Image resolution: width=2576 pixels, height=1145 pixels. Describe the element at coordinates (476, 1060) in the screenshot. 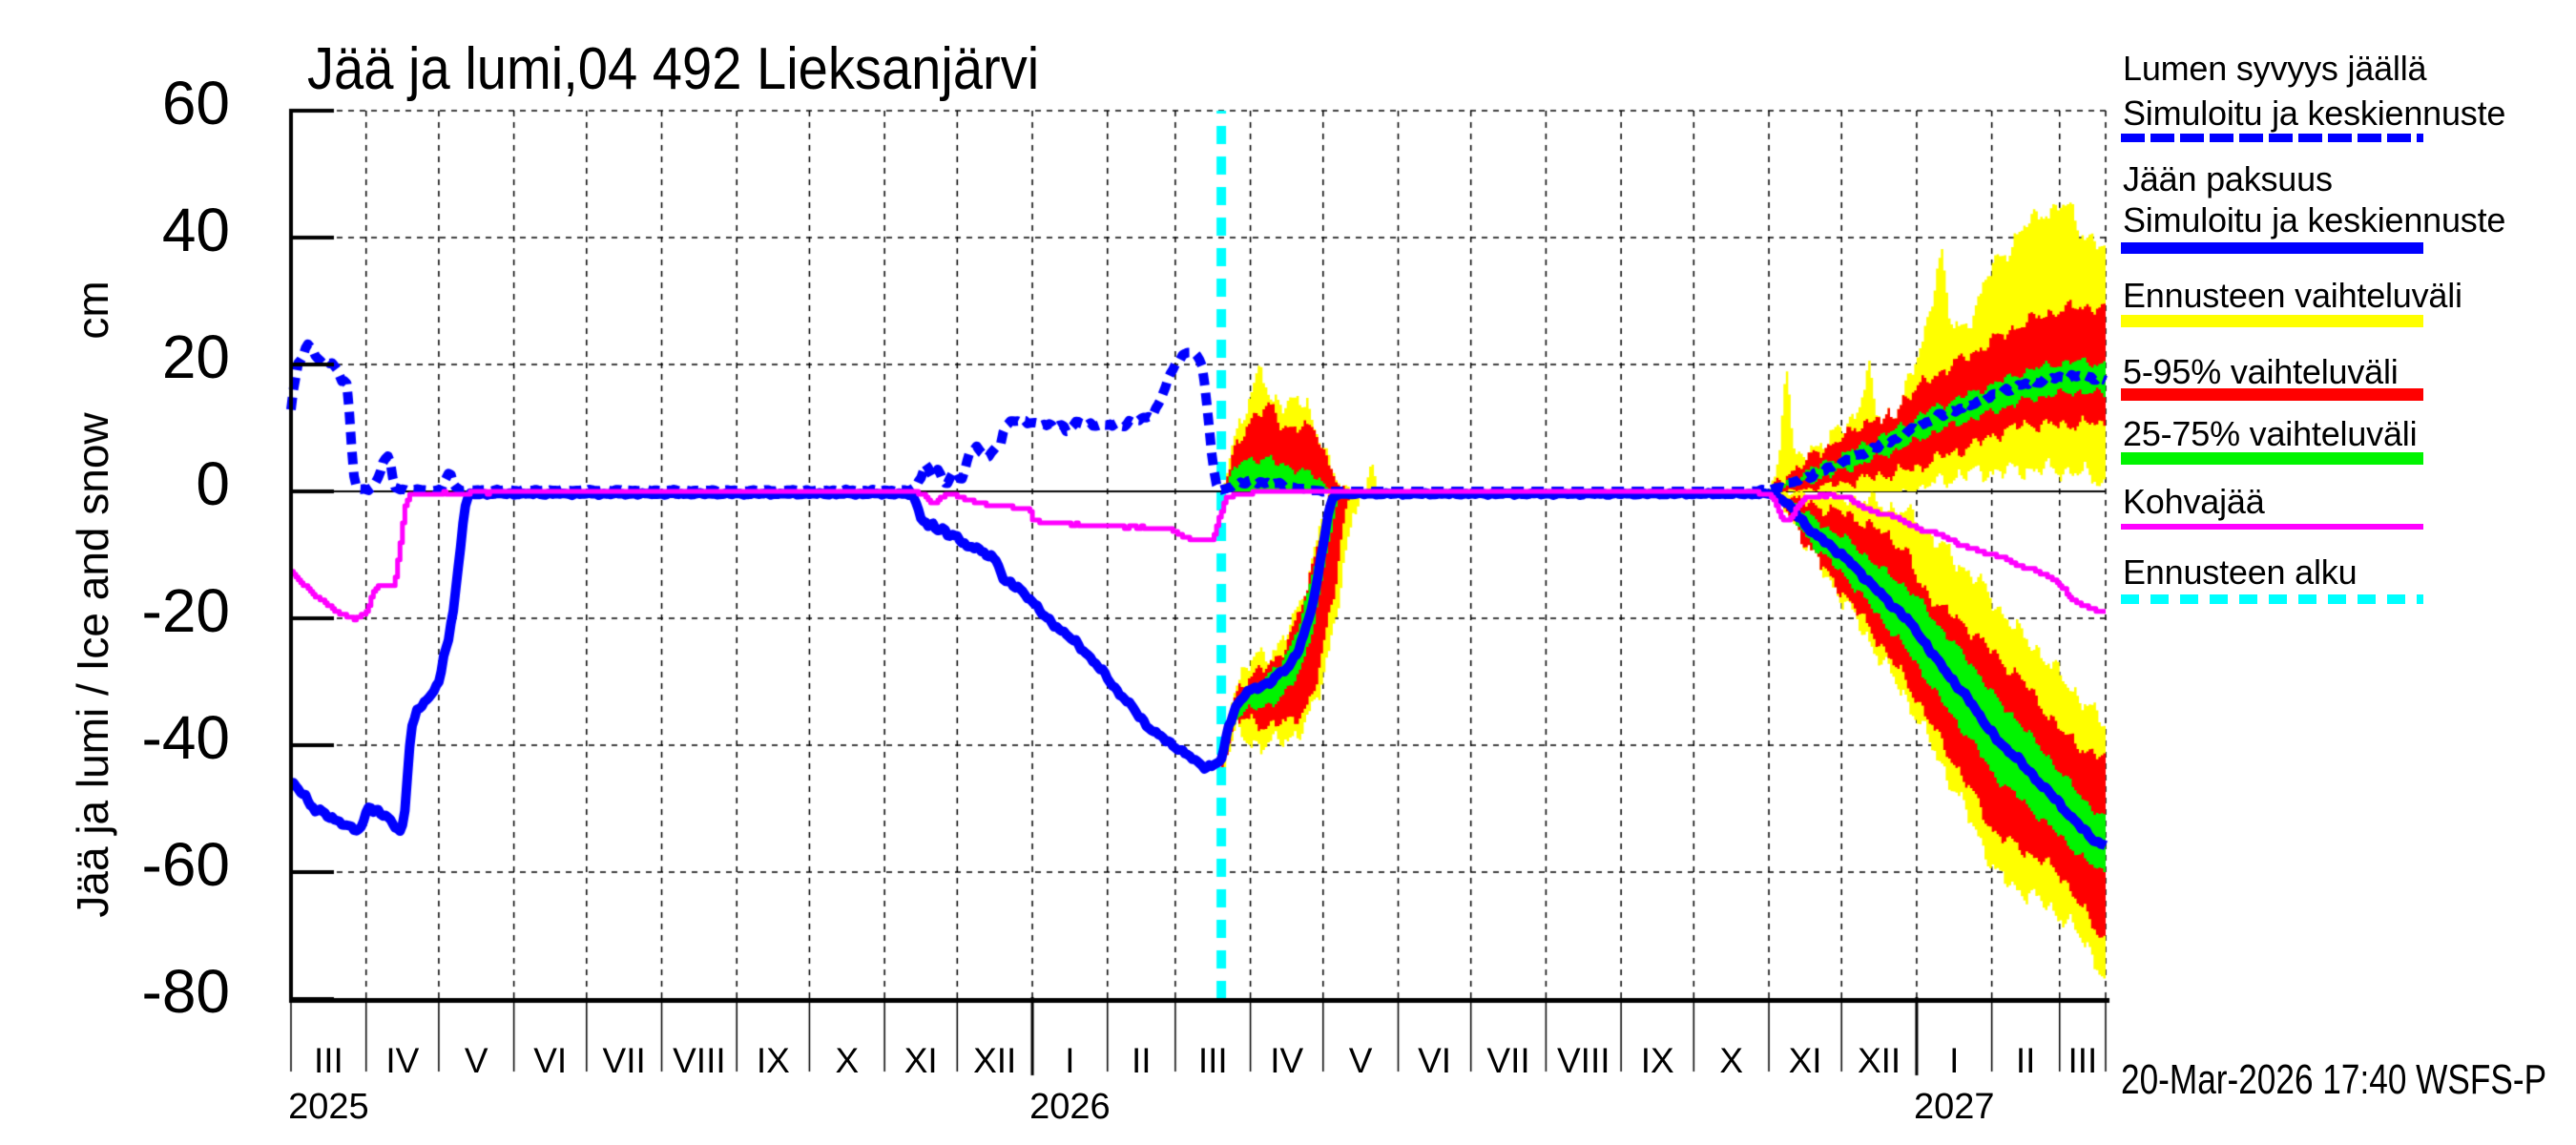

I see `x-tick-label-month-2: V` at that location.